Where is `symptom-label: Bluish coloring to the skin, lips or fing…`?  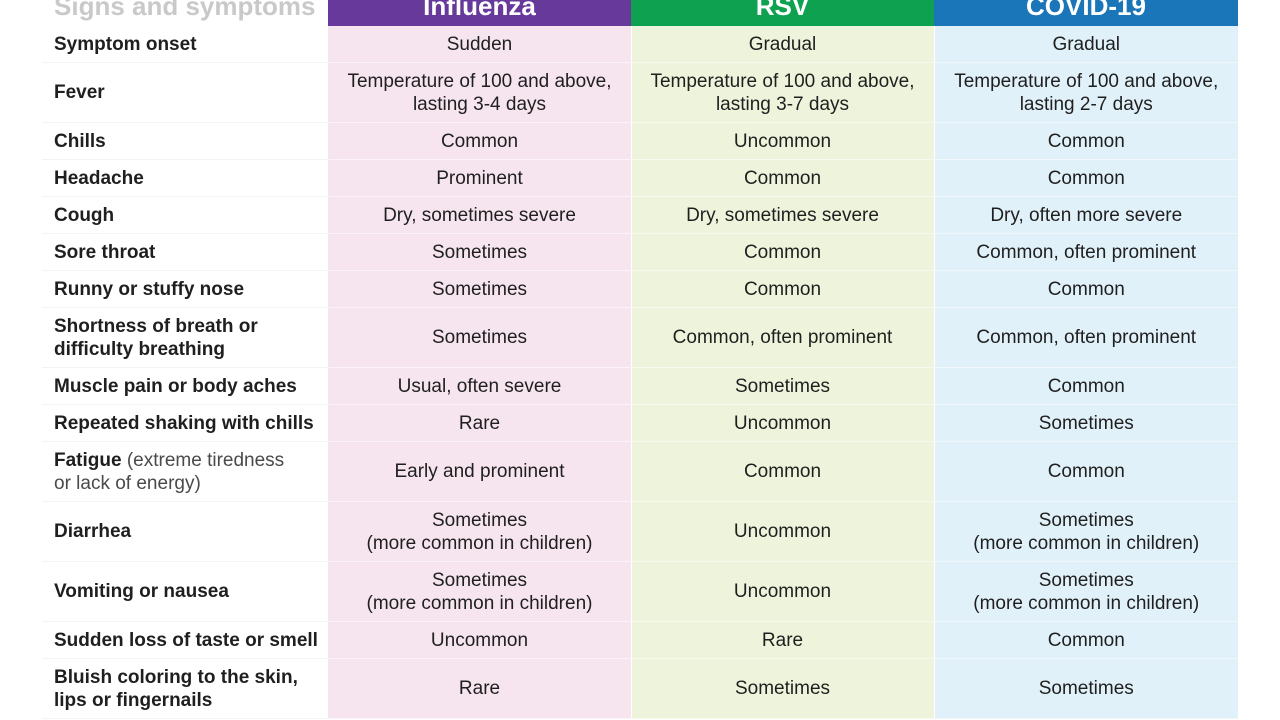
symptom-label: Bluish coloring to the skin, lips or fing… is located at coordinates (185, 688).